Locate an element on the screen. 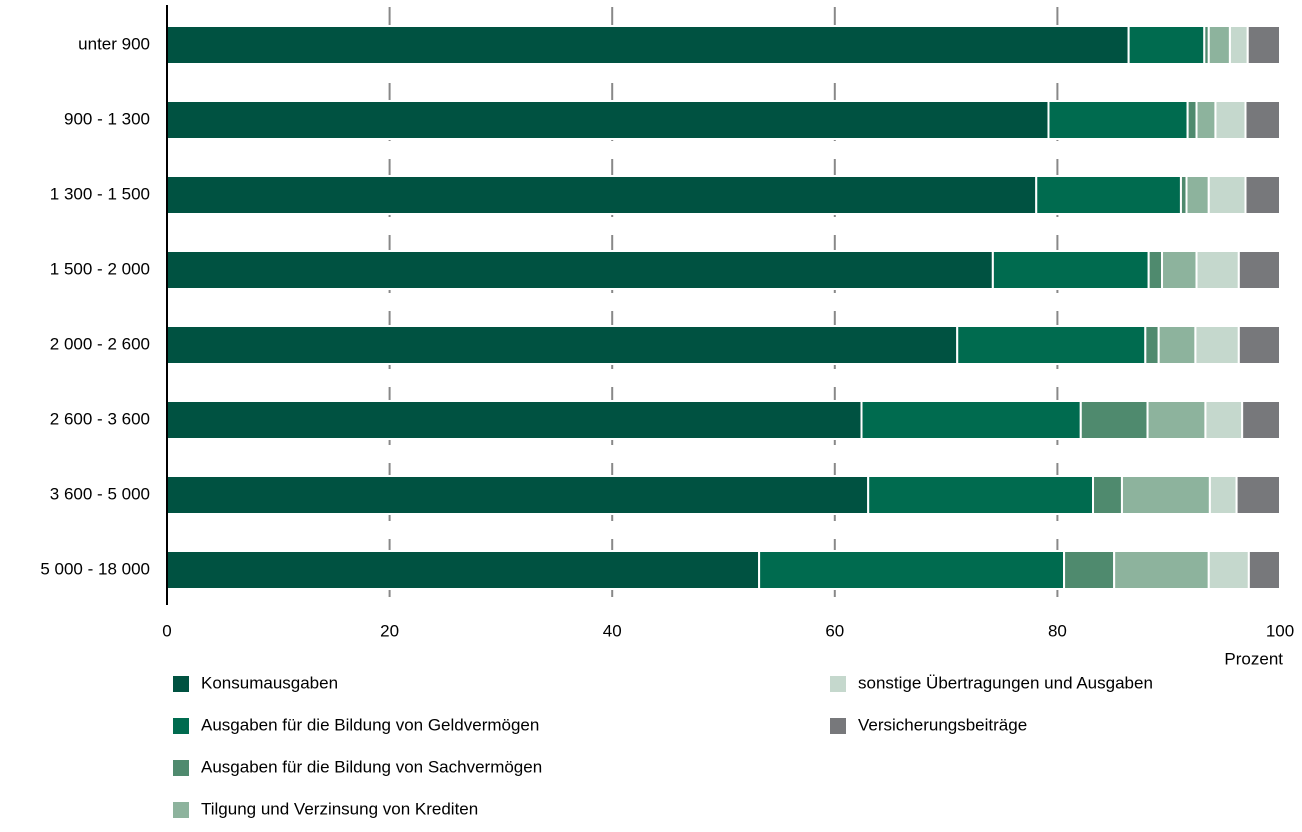 Image resolution: width=1302 pixels, height=832 pixels. y-tick-label: unter 900 is located at coordinates (114, 43).